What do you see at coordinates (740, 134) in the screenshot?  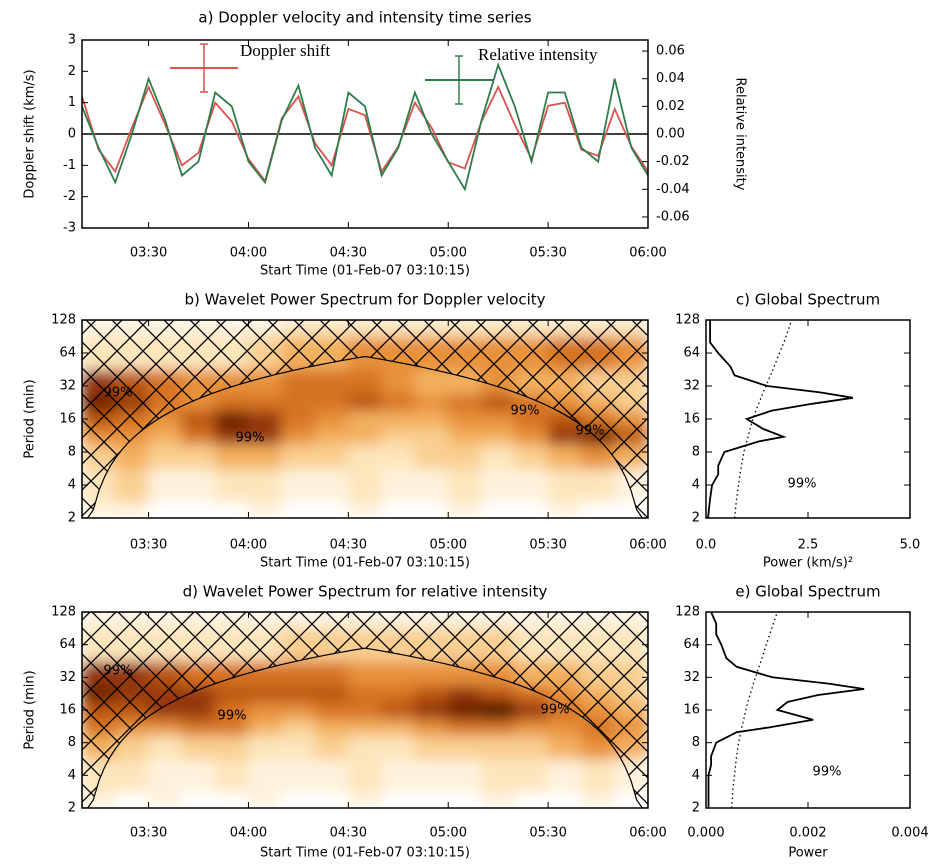 I see `y2-axis-label: Relative intensity` at bounding box center [740, 134].